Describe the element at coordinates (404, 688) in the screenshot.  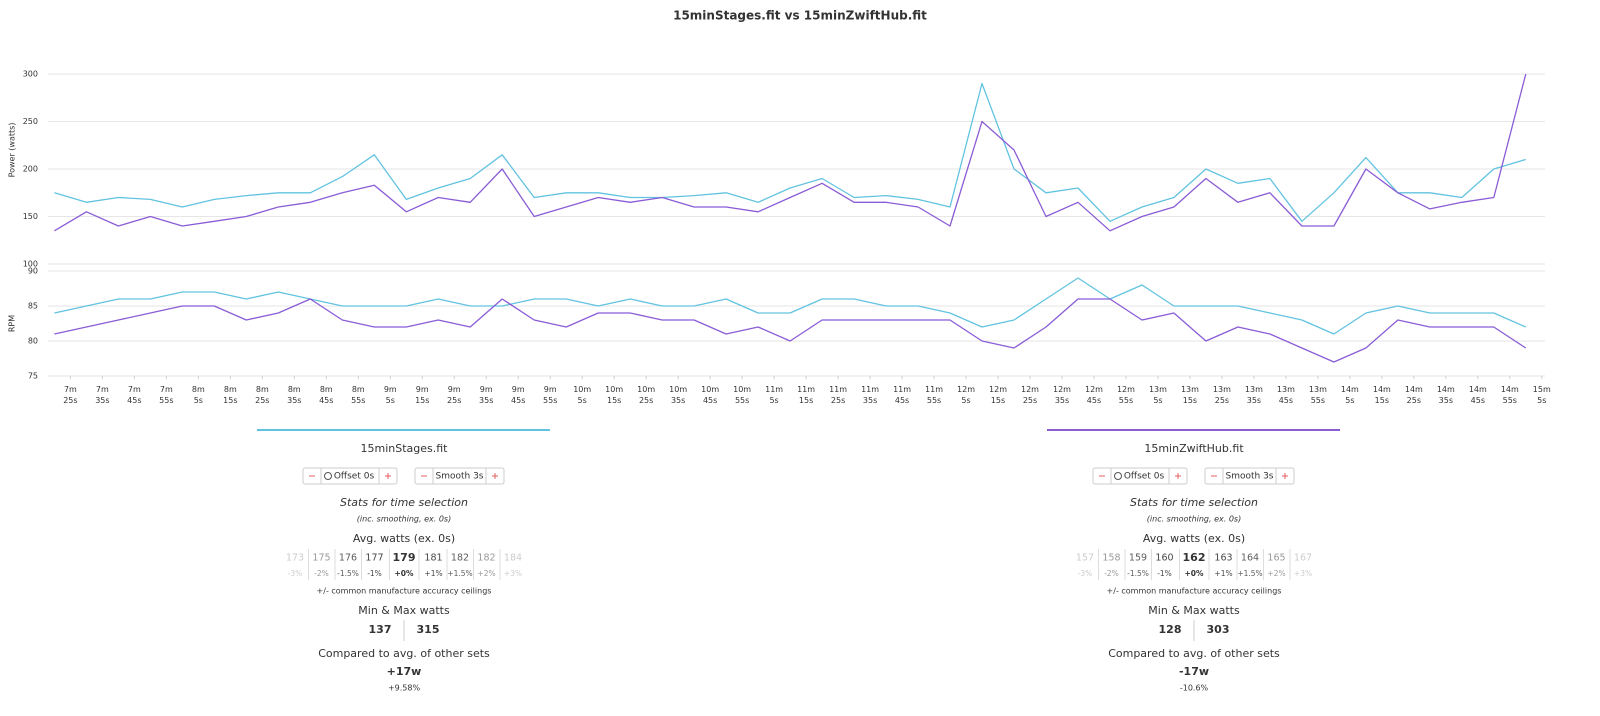
I see `panel-text: +9.58%` at that location.